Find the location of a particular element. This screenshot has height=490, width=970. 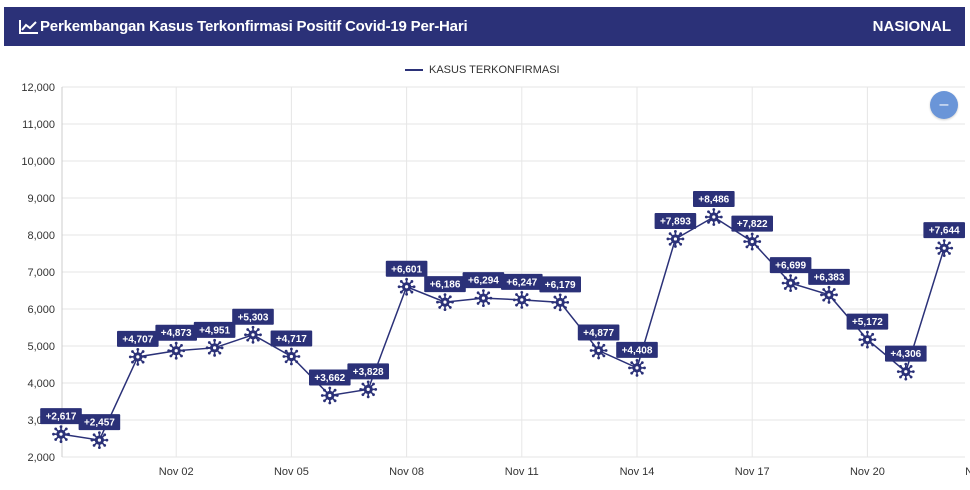

data-label: +2,457 is located at coordinates (99, 423).